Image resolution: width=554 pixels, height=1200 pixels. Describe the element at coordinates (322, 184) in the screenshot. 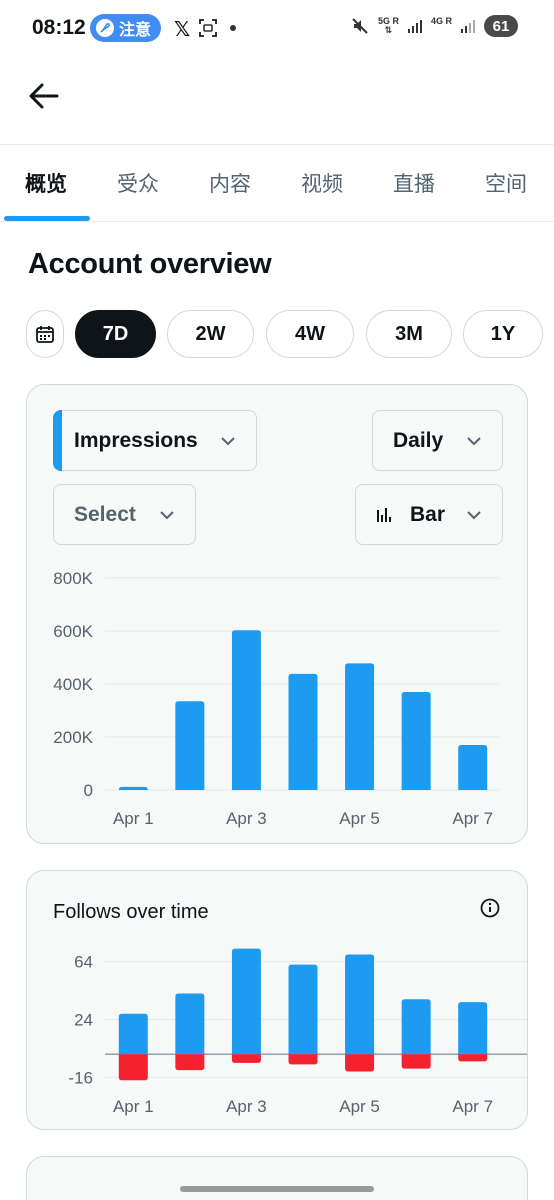

I see `tab-video: 视频` at that location.